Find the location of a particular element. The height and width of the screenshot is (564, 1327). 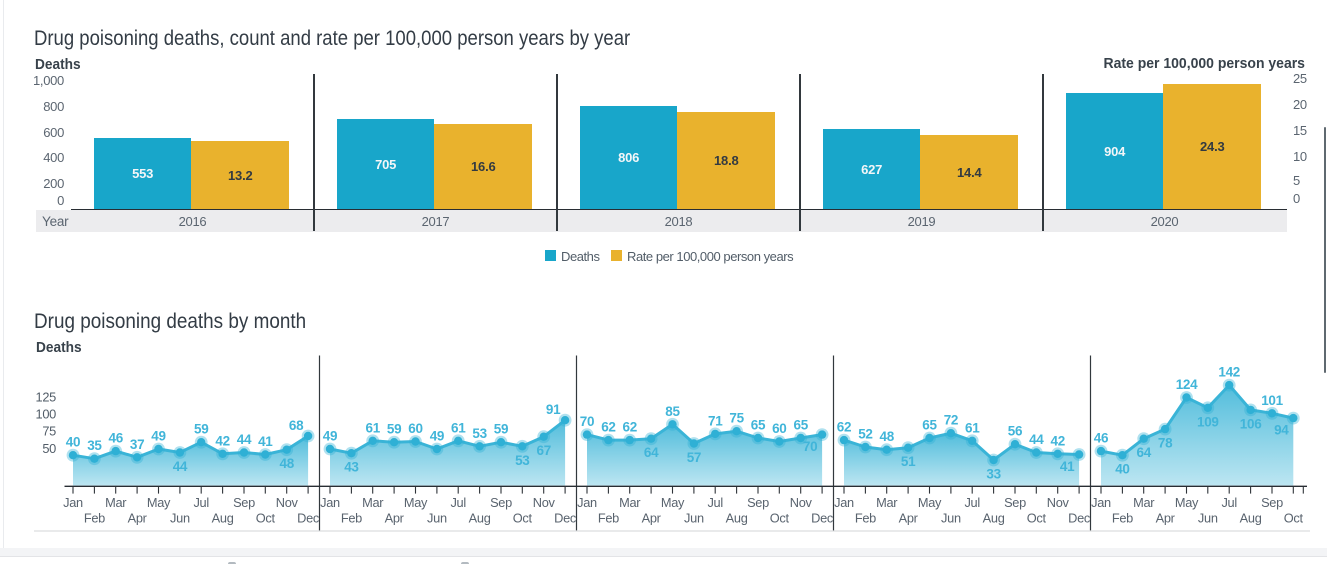

svg-text: 51 is located at coordinates (908, 461).